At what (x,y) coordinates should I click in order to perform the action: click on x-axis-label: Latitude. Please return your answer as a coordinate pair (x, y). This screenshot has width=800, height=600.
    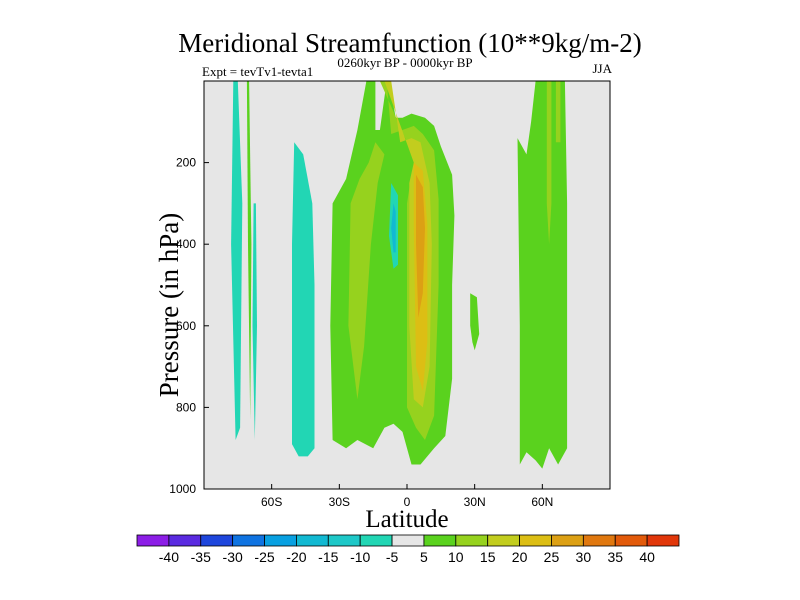
    Looking at the image, I should click on (406, 519).